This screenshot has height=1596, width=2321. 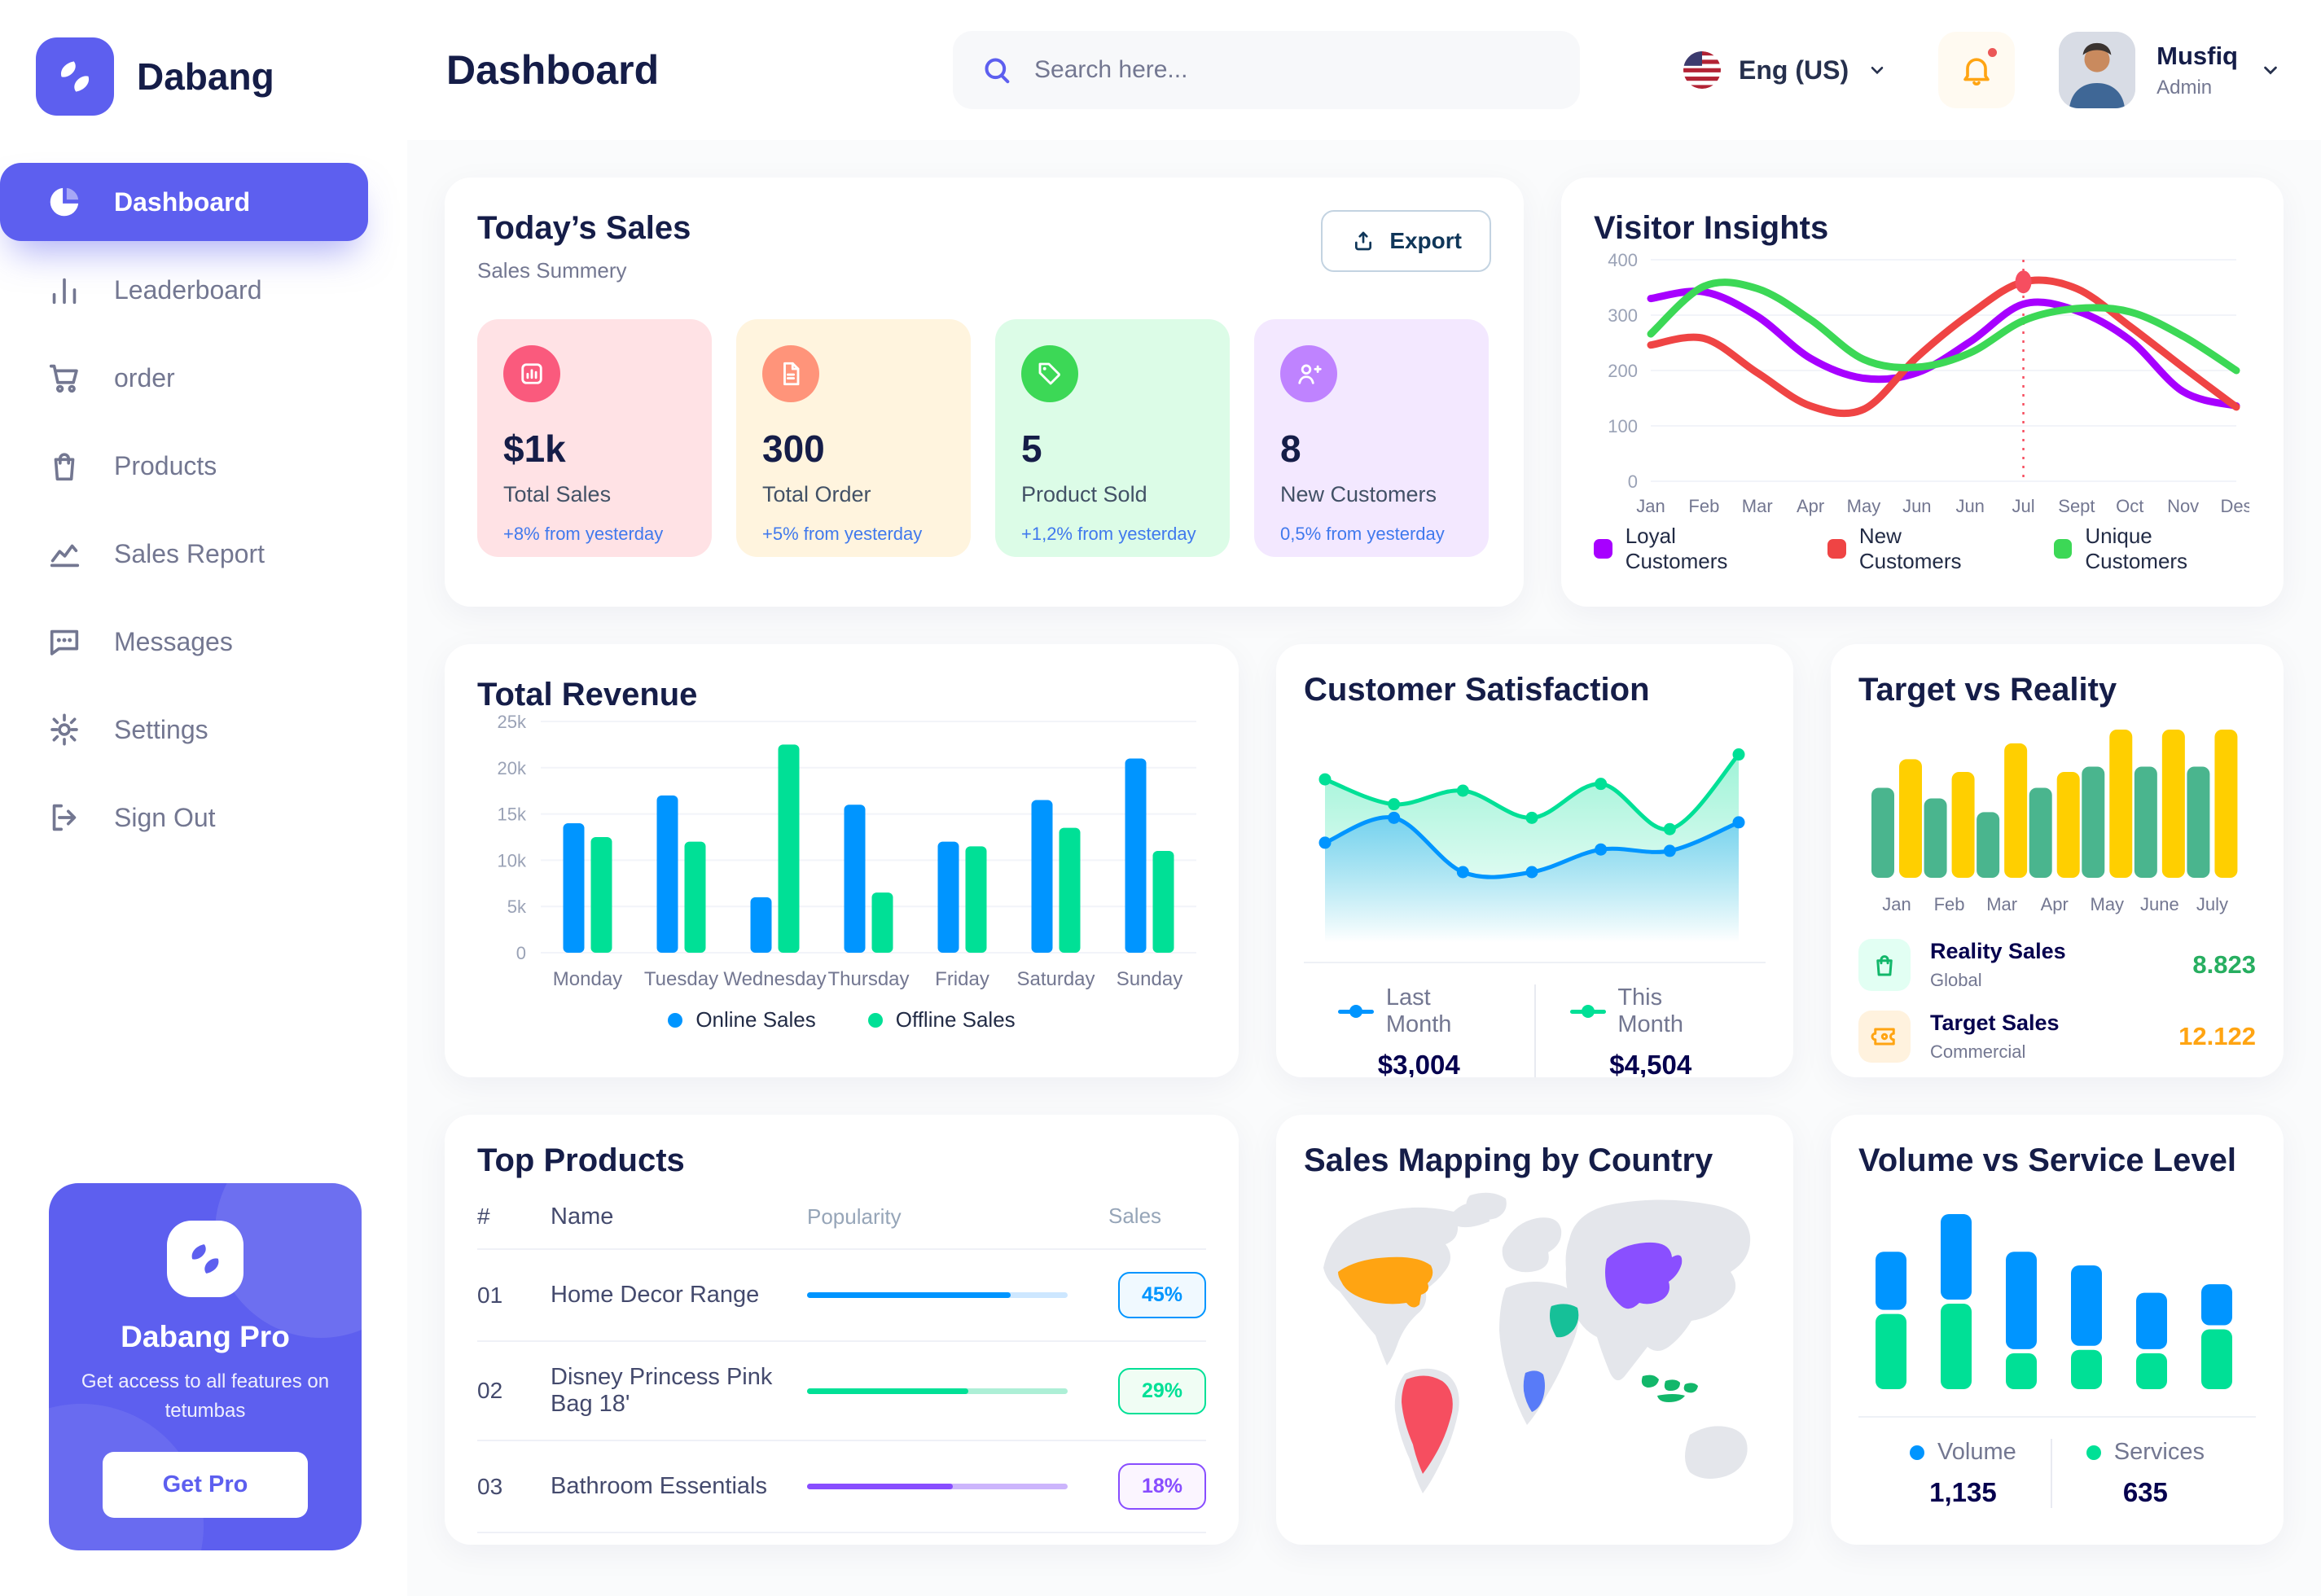 I want to click on top-products-title: Top Products, so click(x=581, y=1160).